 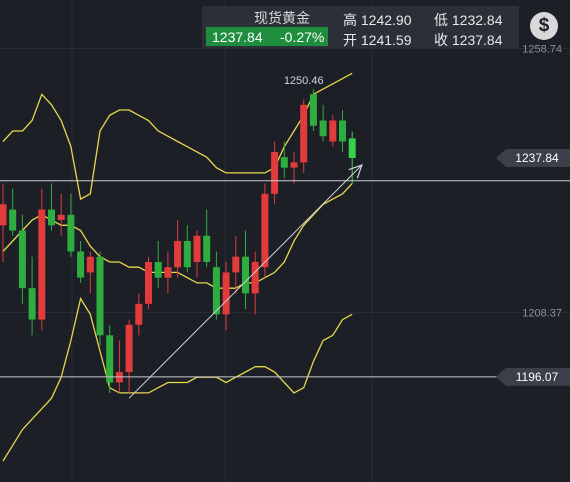 I want to click on price-change: -0.27%, so click(x=302, y=37).